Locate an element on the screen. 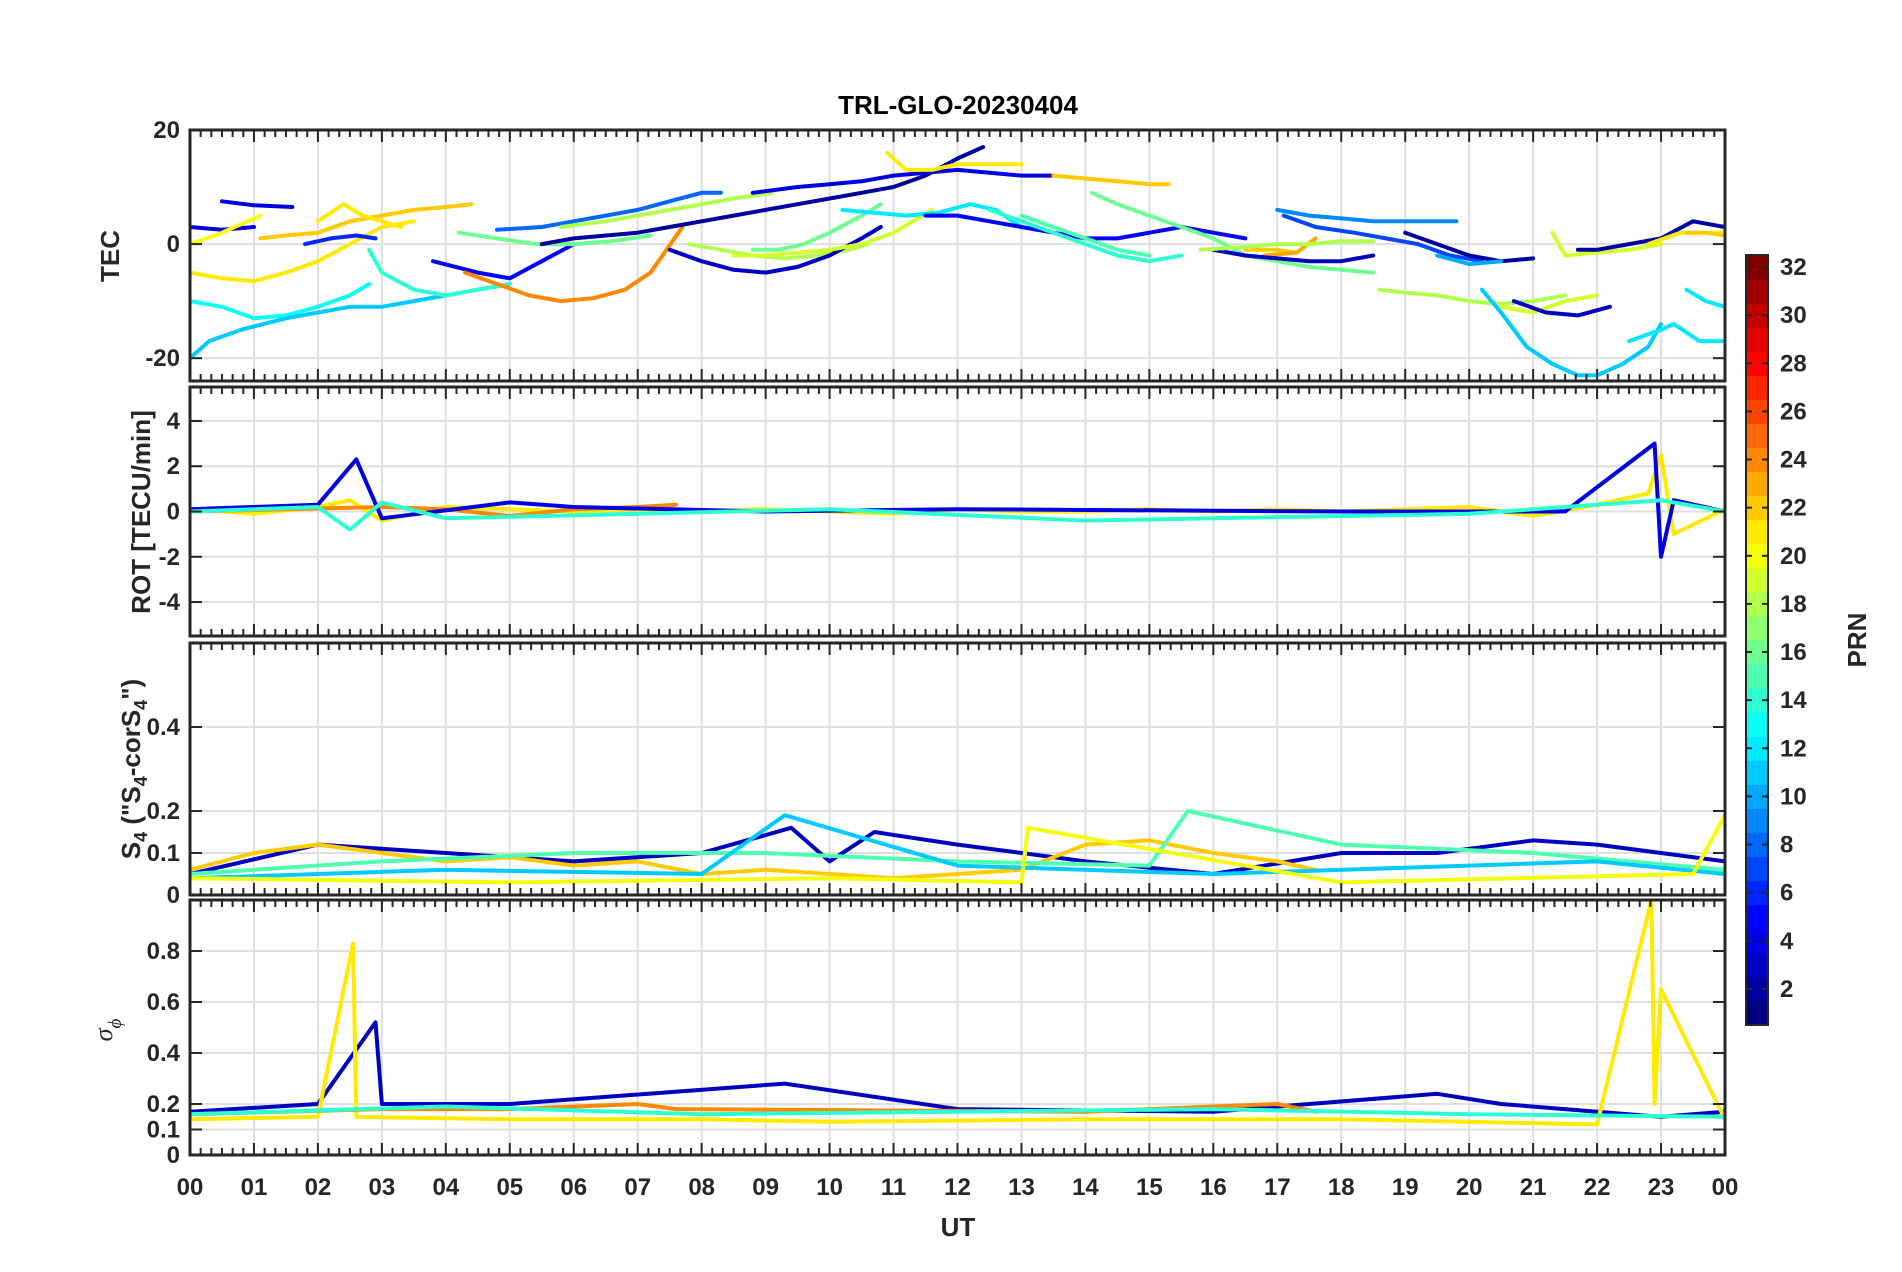 Image resolution: width=1902 pixels, height=1272 pixels. s4-ylabel: S4 ("S4-corS4") is located at coordinates (133, 769).